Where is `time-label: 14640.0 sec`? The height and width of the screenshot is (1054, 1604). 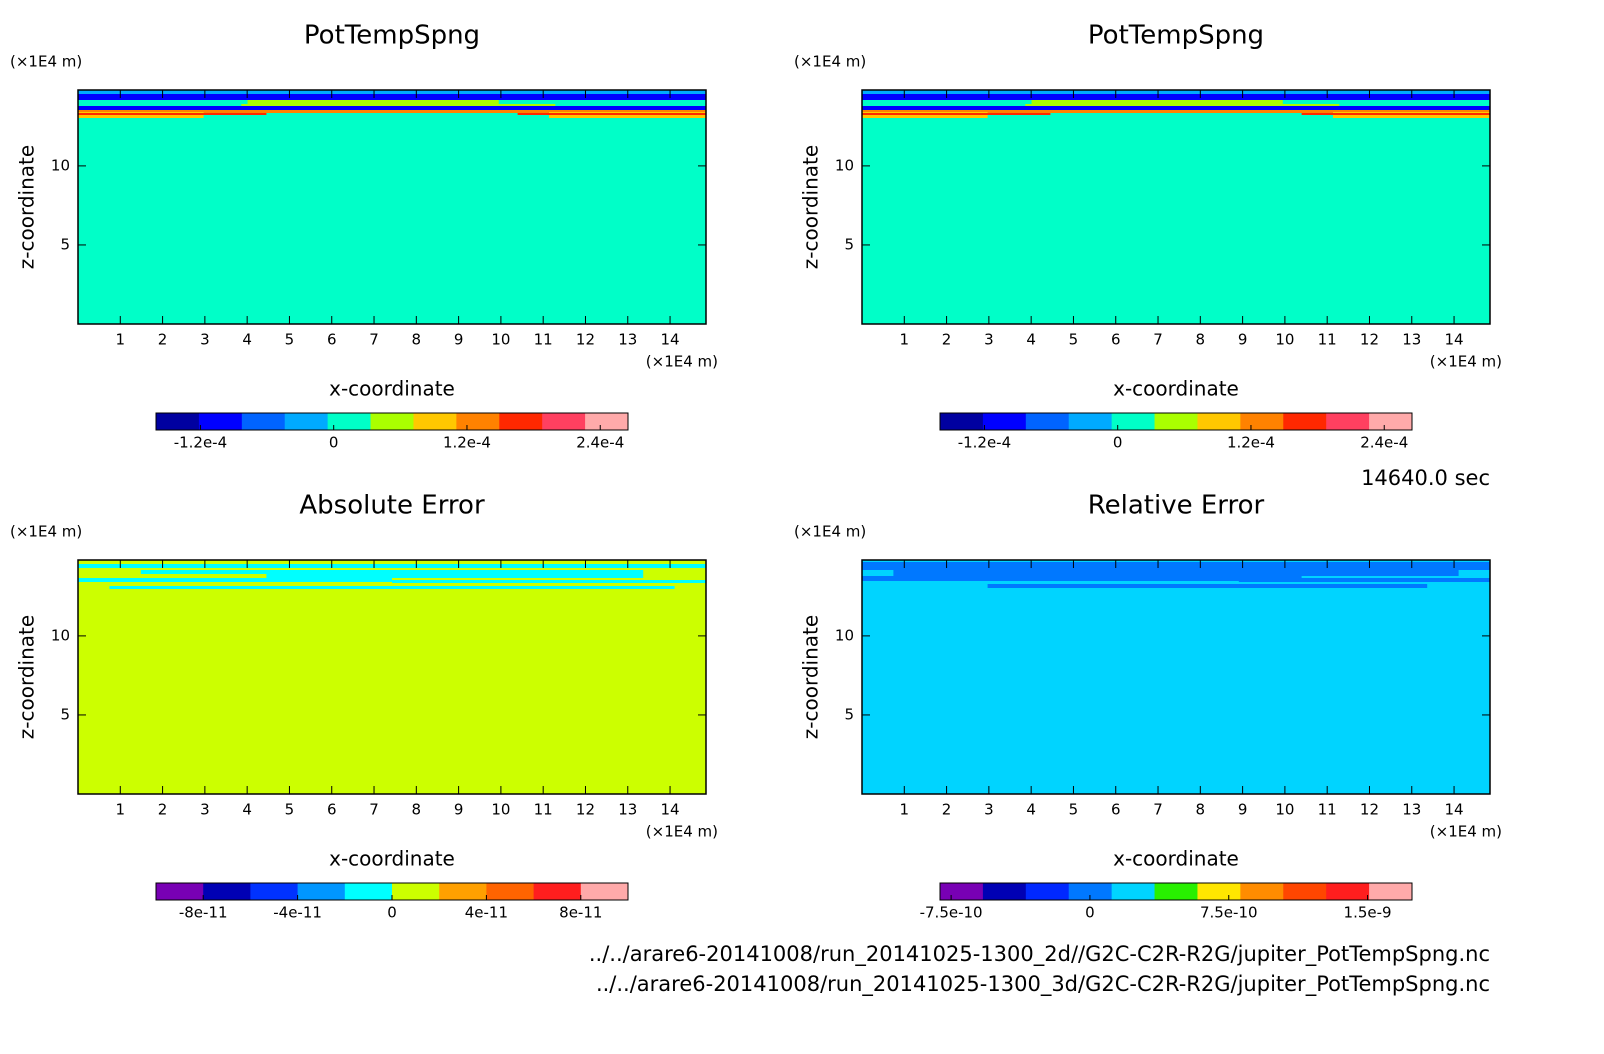
time-label: 14640.0 sec is located at coordinates (1425, 478).